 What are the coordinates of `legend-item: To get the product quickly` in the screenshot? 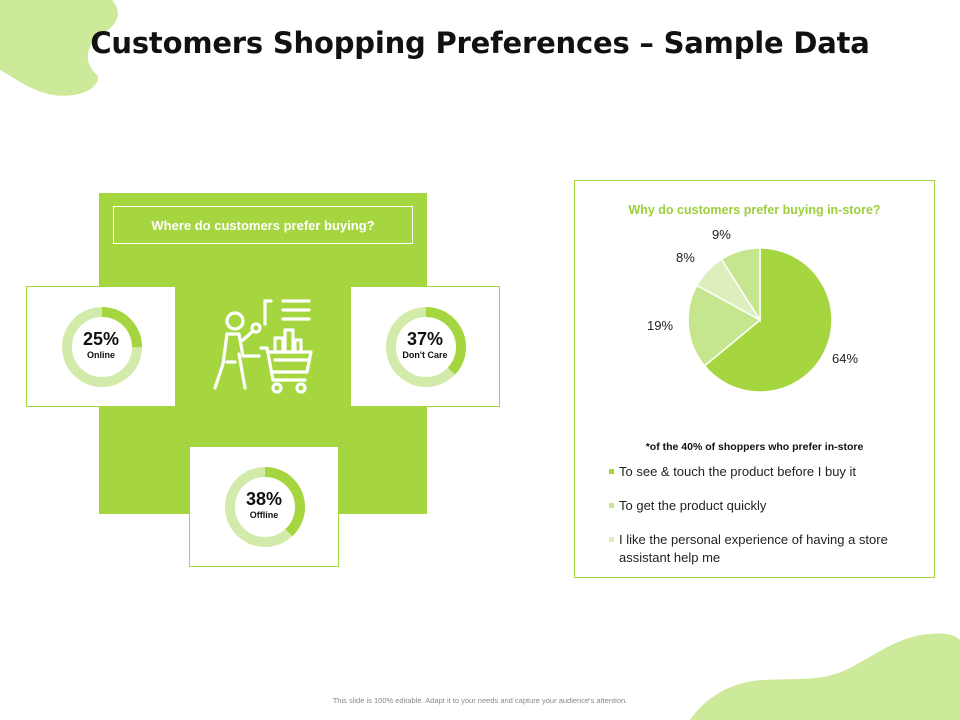 It's located at (764, 506).